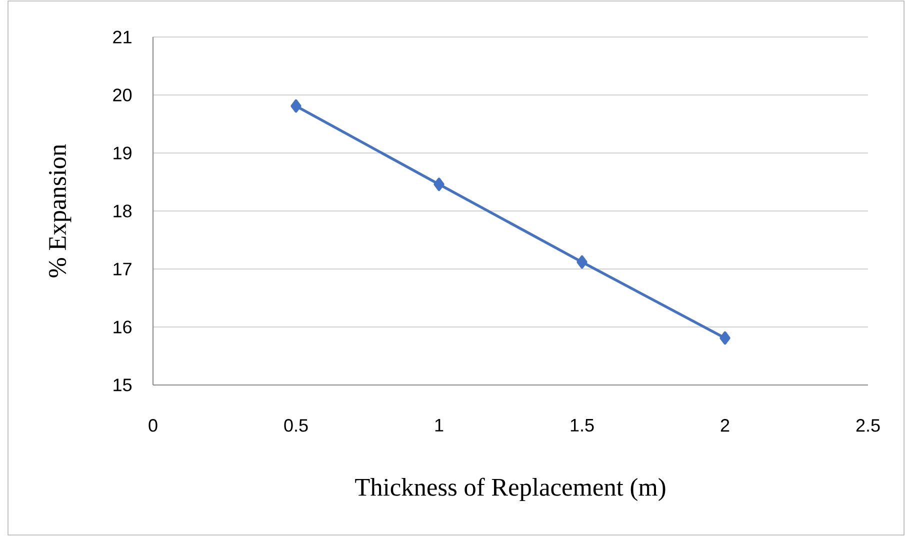 The width and height of the screenshot is (905, 536). What do you see at coordinates (439, 425) in the screenshot?
I see `x-tick-label: 1` at bounding box center [439, 425].